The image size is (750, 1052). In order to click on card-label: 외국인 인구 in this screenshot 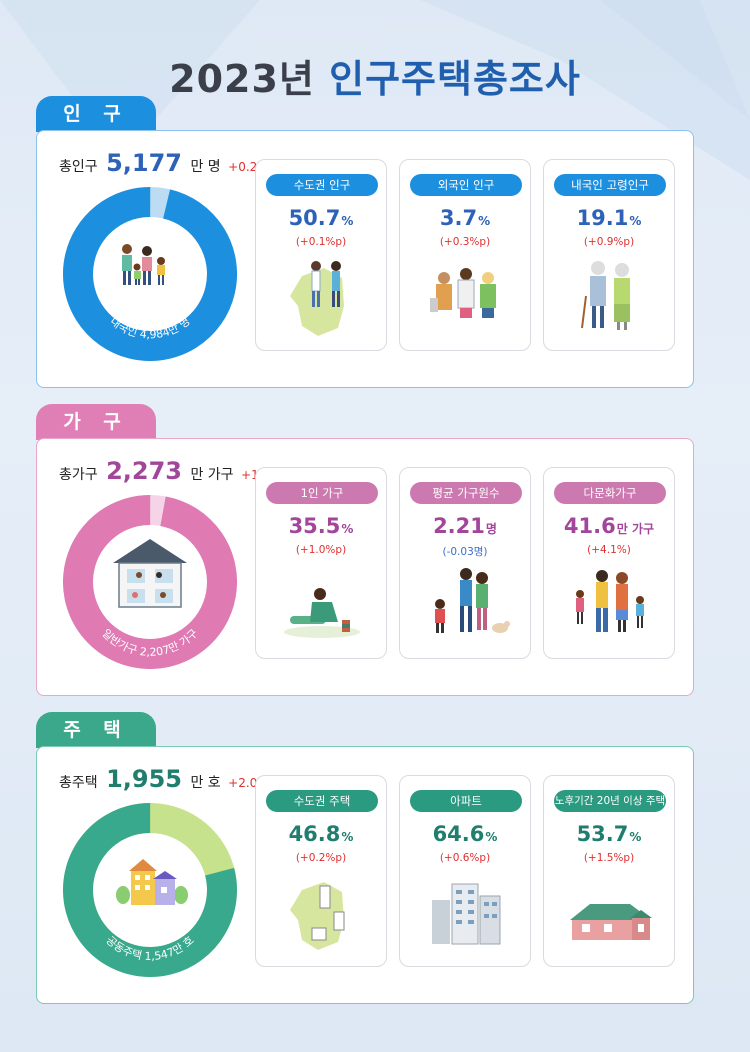, I will do `click(466, 185)`.